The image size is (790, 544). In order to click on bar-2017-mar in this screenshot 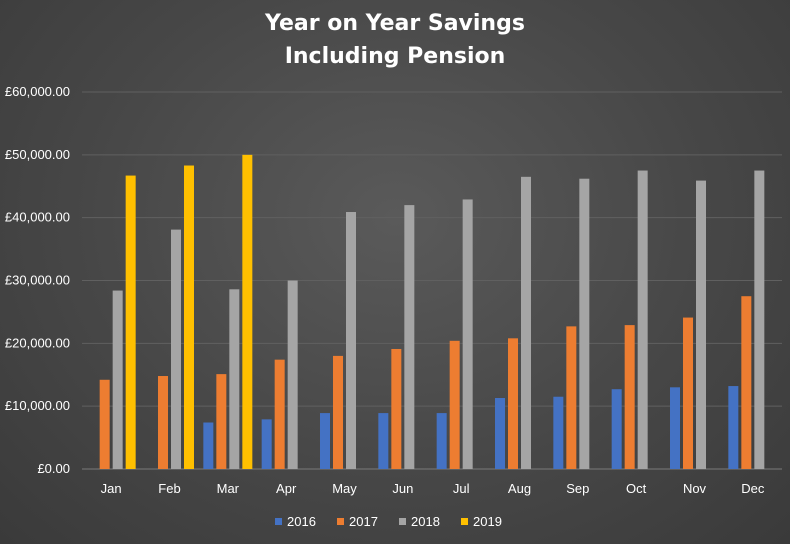, I will do `click(221, 421)`.